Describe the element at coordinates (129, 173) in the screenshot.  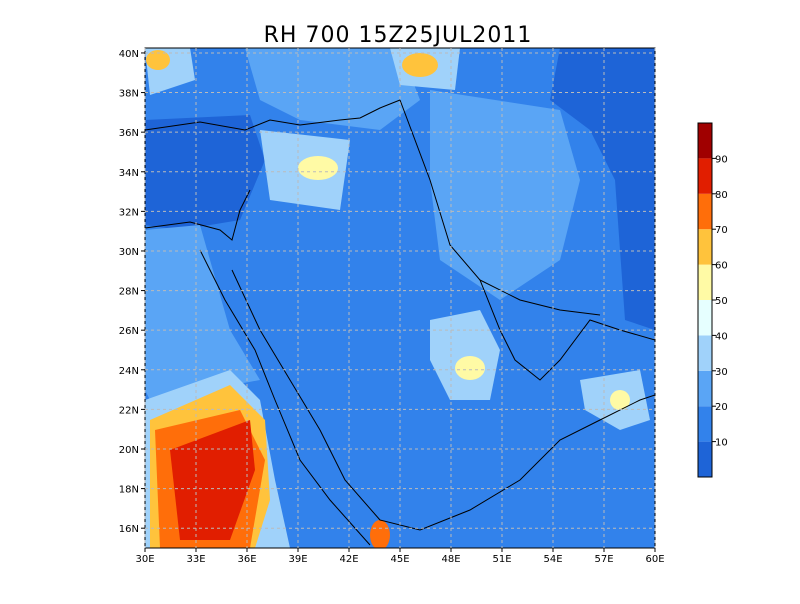
I see `y-tick-label: 34N` at that location.